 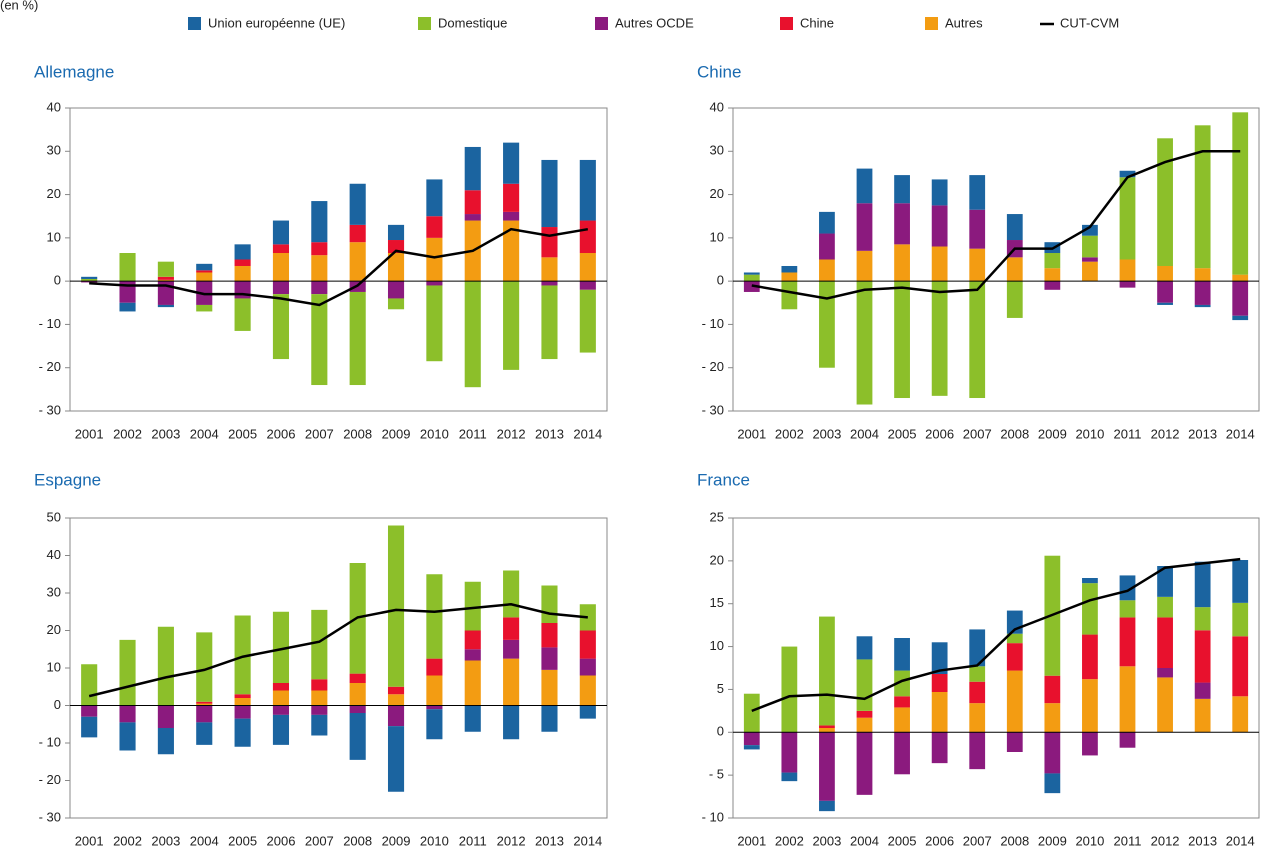 What do you see at coordinates (789, 840) in the screenshot?
I see `x-tick-label: 2002` at bounding box center [789, 840].